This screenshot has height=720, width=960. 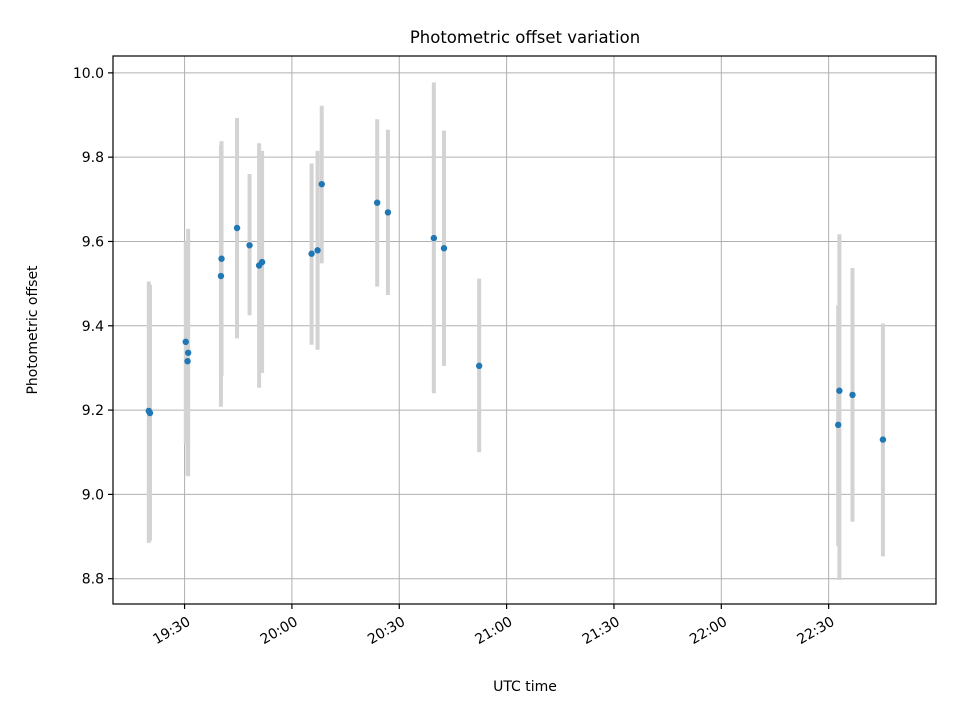 I want to click on y-axis-label: Photometric offset, so click(x=33, y=330).